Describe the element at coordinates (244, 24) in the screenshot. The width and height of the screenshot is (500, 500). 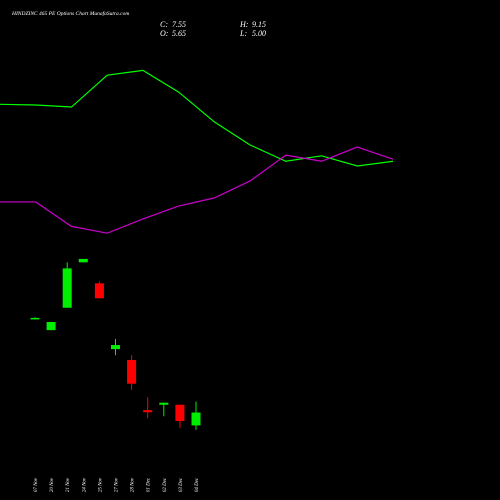
I see `summary-name: H:` at that location.